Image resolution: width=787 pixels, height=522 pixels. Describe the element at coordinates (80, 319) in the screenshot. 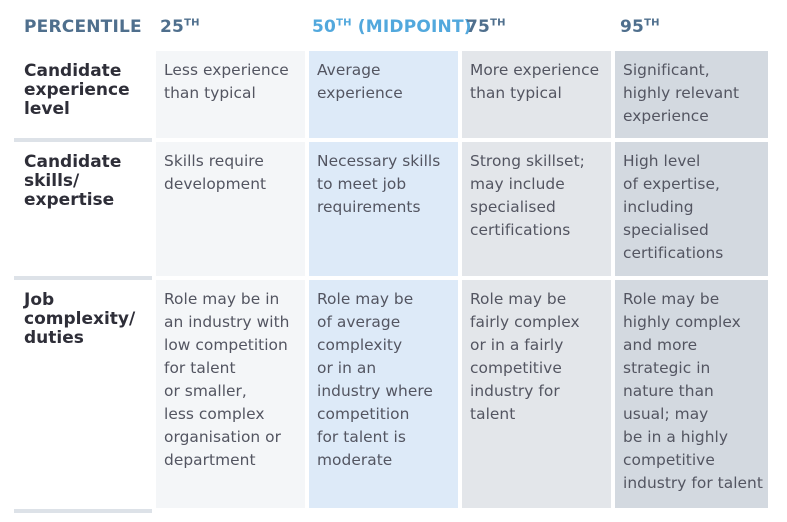

I see `row-label-line: complexity/` at that location.